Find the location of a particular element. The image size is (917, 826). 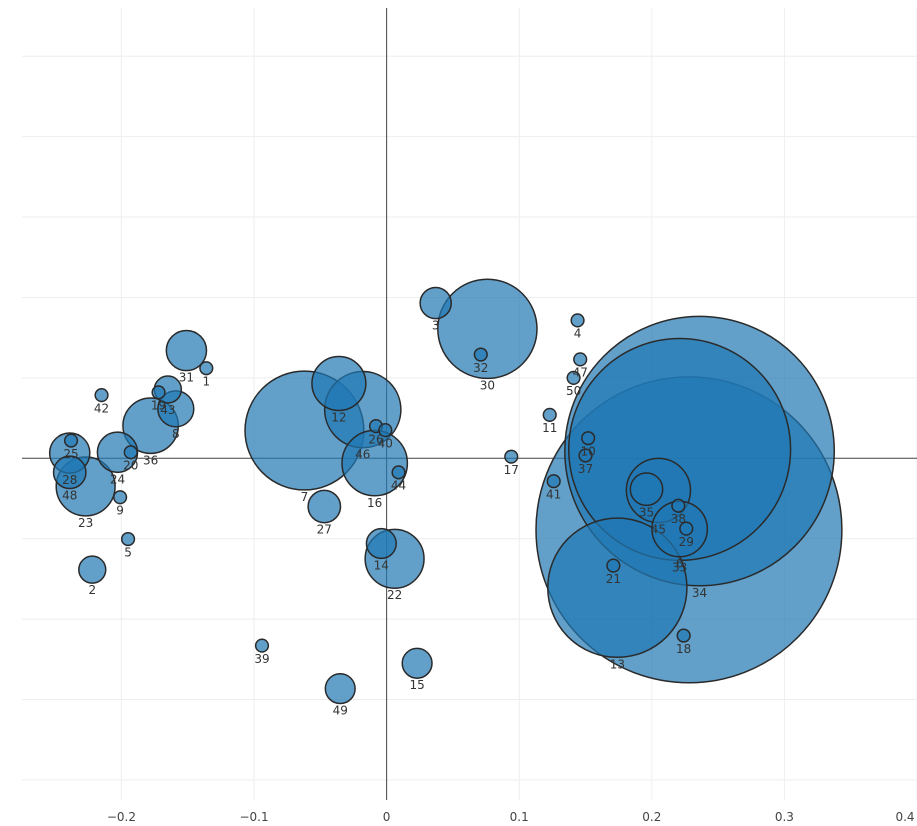

point-label-14: 14 is located at coordinates (381, 565).